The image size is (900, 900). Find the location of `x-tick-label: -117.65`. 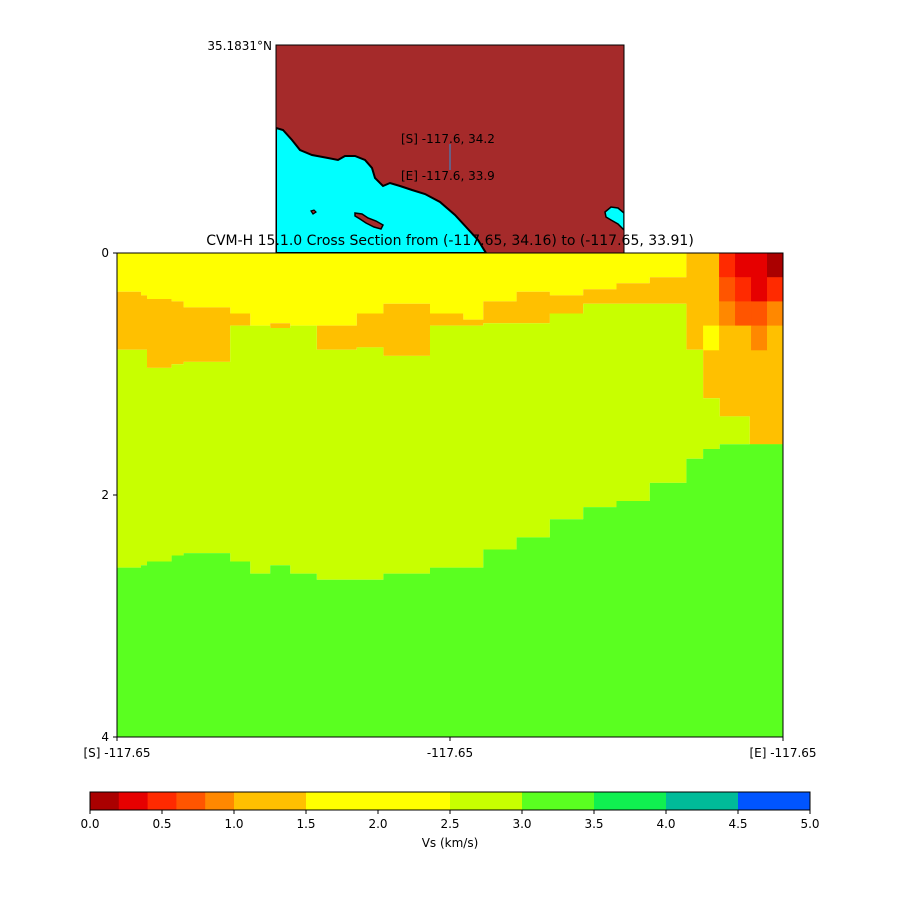

x-tick-label: -117.65 is located at coordinates (450, 753).